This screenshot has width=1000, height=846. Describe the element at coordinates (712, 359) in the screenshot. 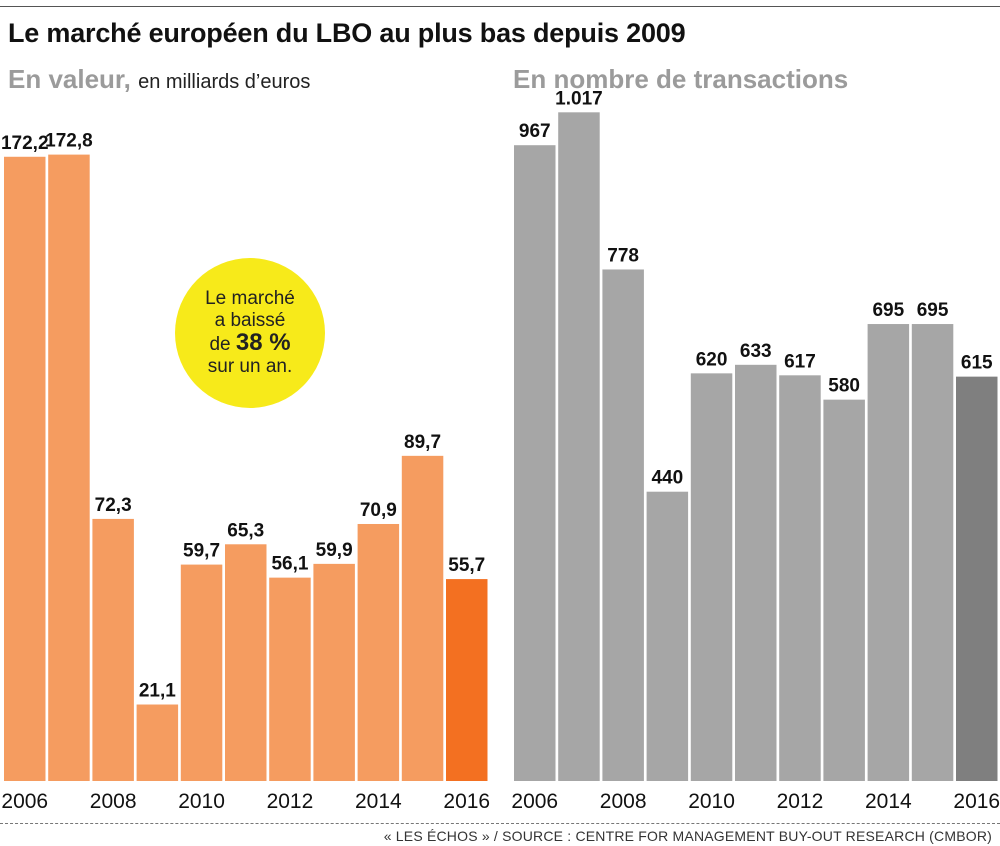

I see `count-data-label-2010: 620` at that location.